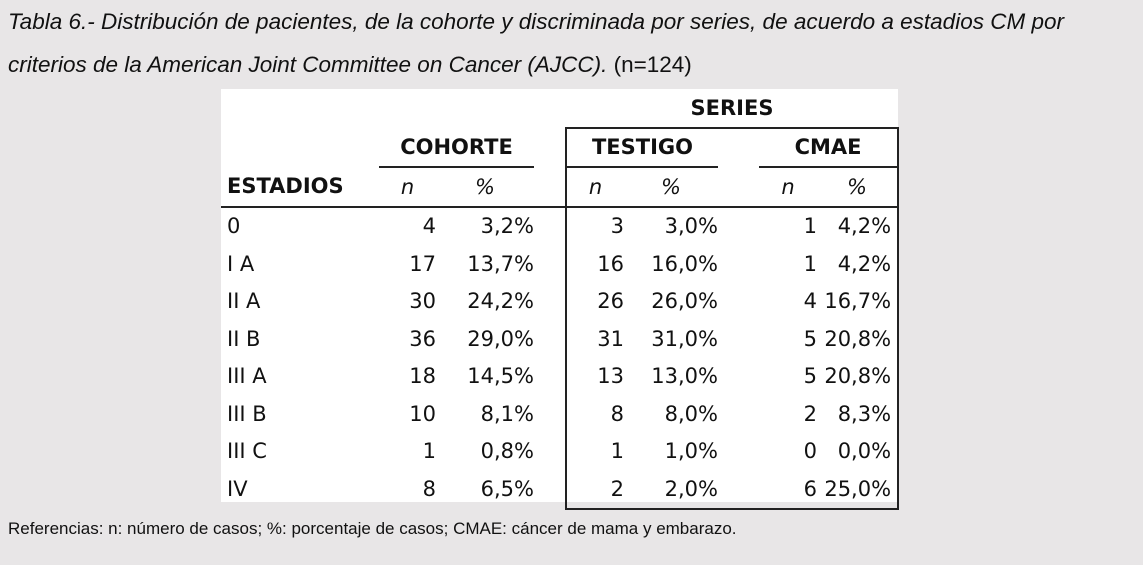 Image resolution: width=1143 pixels, height=565 pixels. I want to click on testigo-pct-cell: 2,0%, so click(671, 490).